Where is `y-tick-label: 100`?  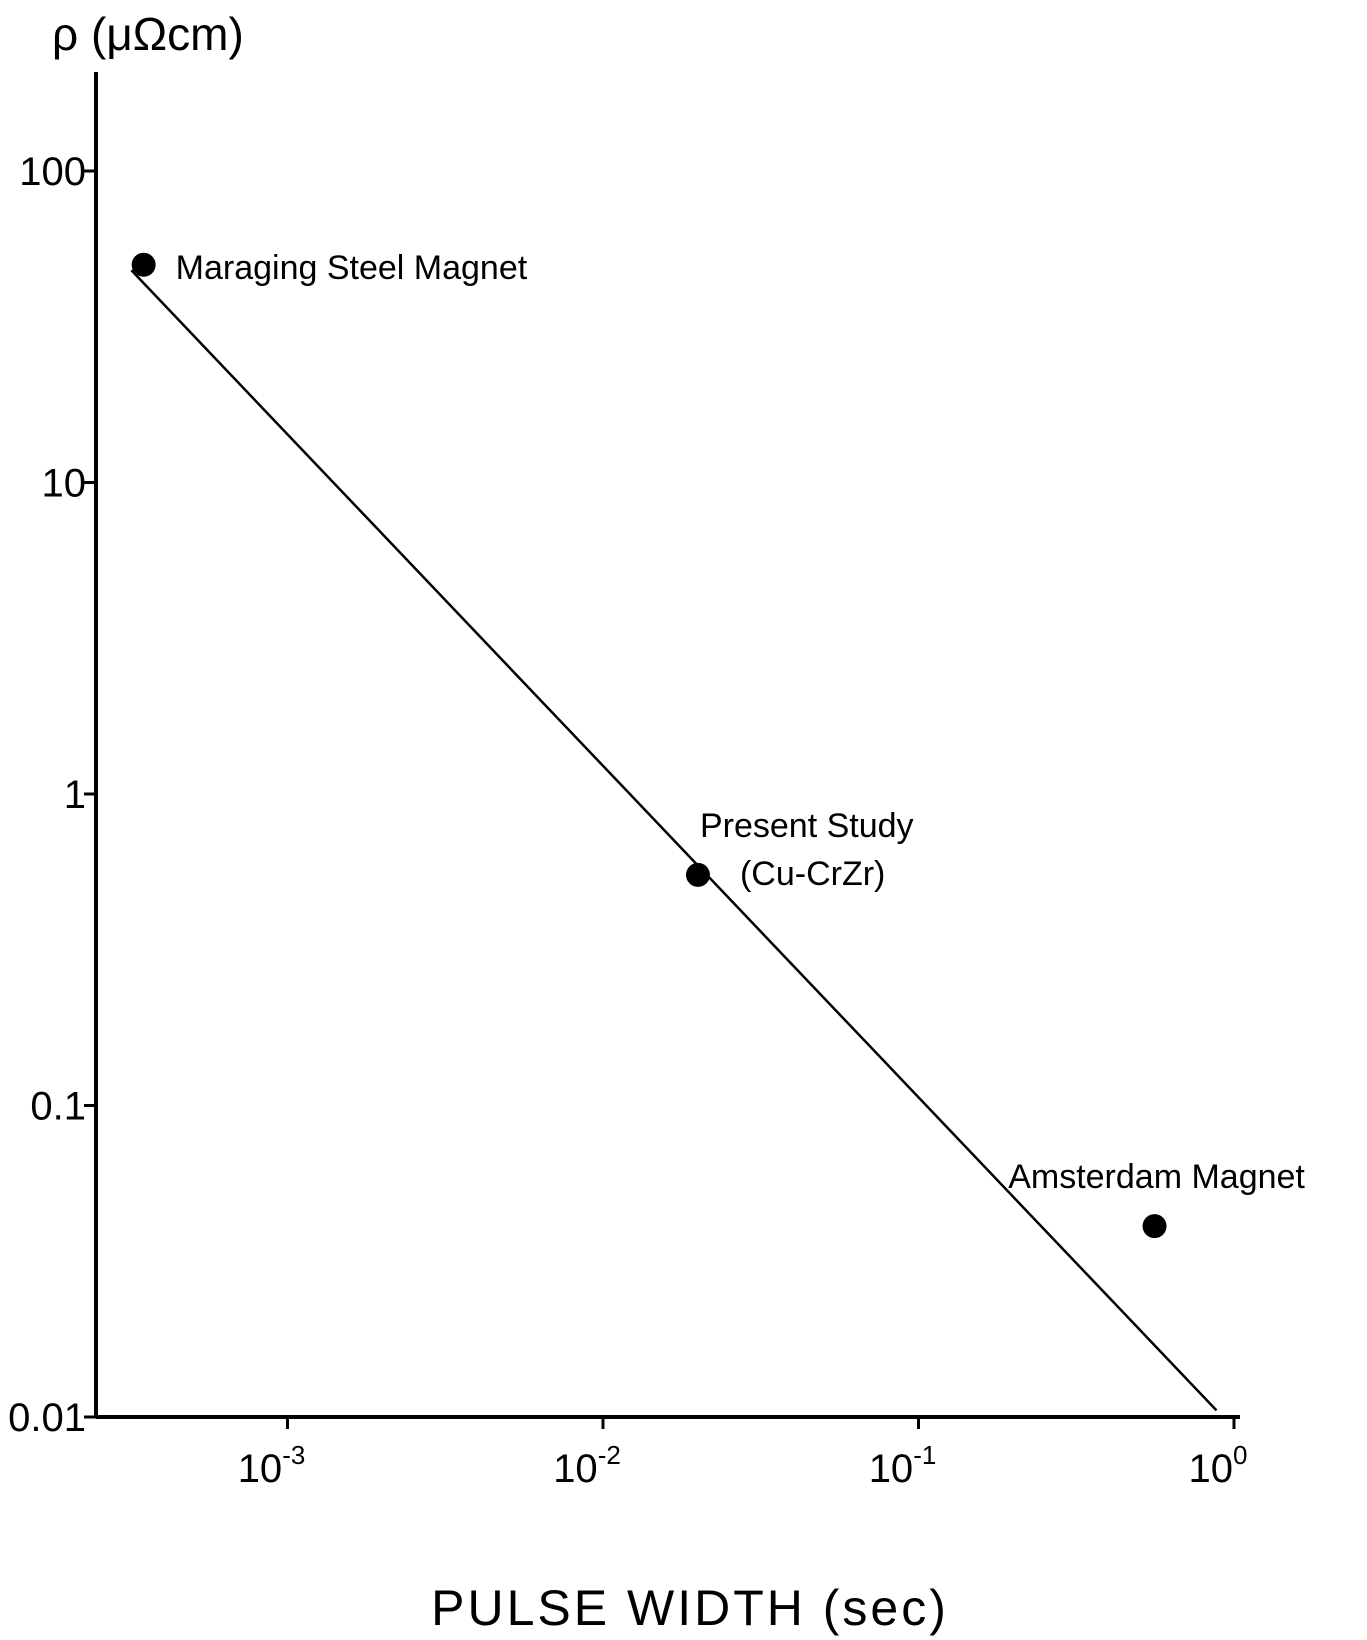
y-tick-label: 100 is located at coordinates (52, 172).